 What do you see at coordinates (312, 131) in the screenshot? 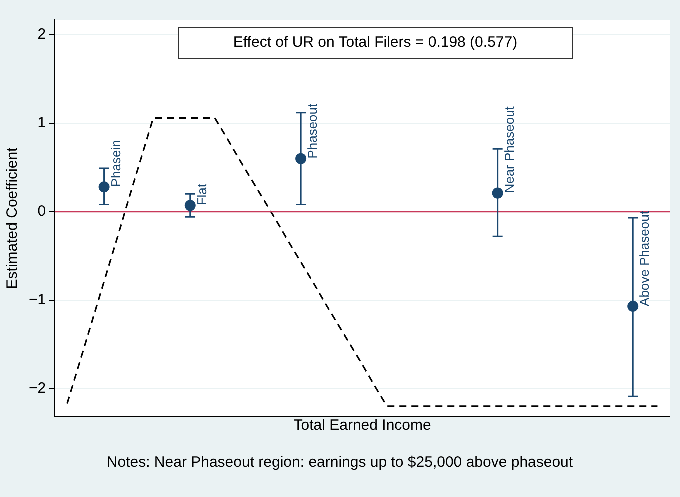
I see `text: Phaseout` at bounding box center [312, 131].